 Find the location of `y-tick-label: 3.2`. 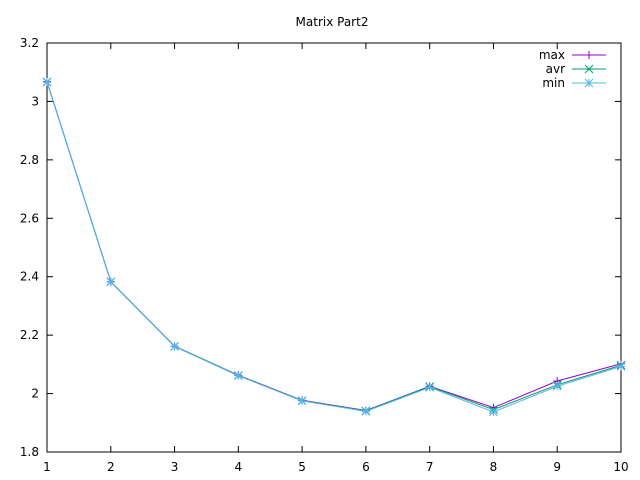

y-tick-label: 3.2 is located at coordinates (29, 43).